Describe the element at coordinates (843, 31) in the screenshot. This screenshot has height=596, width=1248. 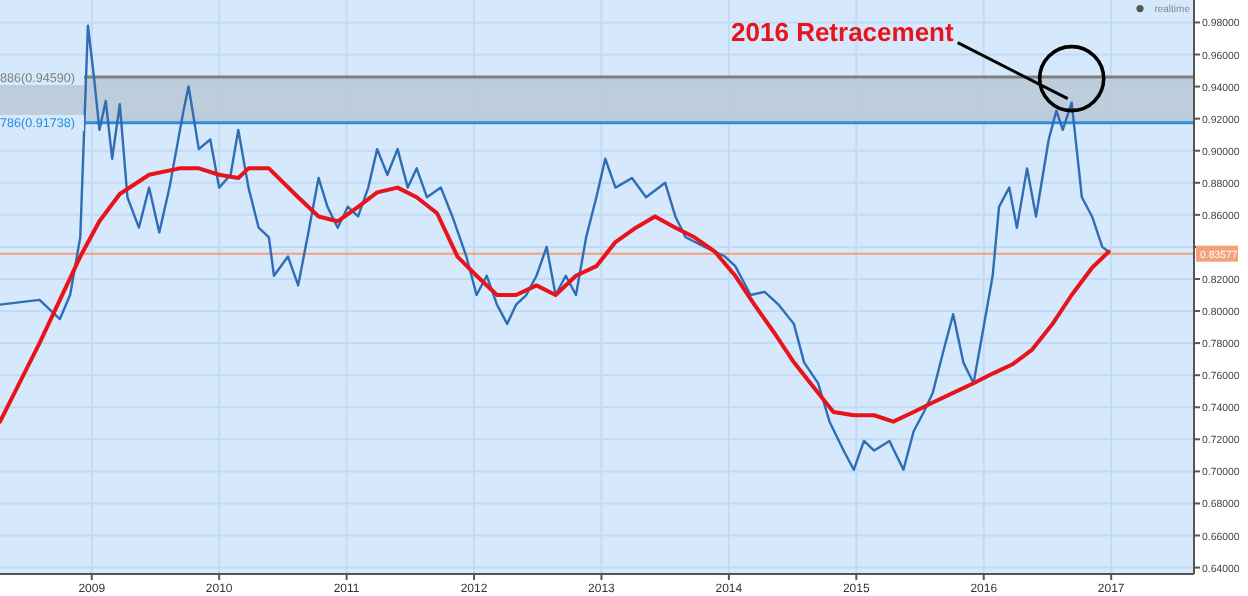
I see `annotation: 2016 Retracement` at that location.